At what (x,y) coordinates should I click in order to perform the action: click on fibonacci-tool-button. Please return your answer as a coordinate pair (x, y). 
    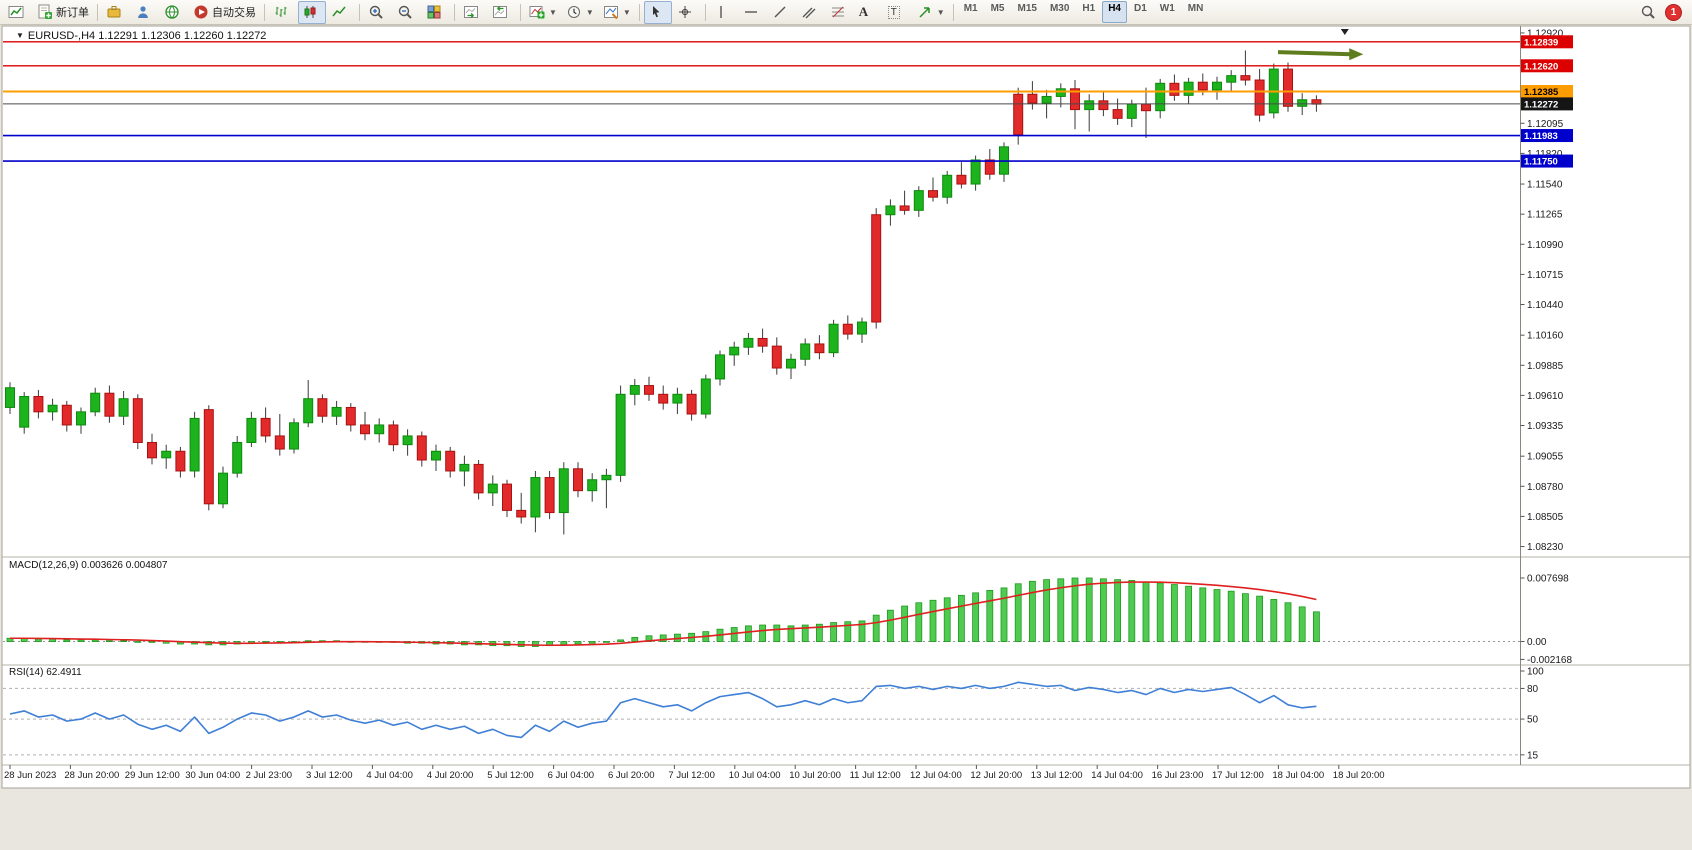
    Looking at the image, I should click on (840, 12).